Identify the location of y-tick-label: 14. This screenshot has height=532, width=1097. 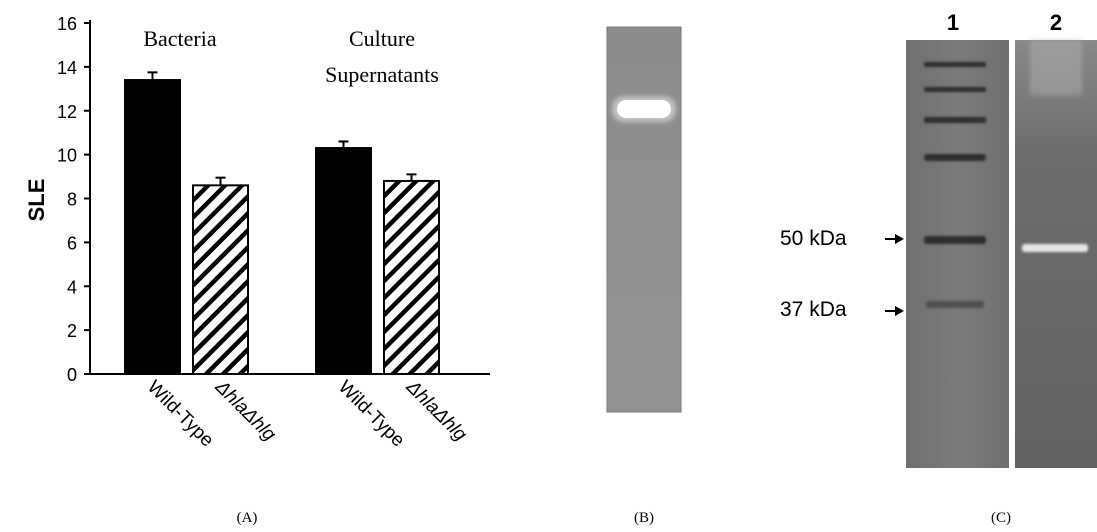
(67, 68).